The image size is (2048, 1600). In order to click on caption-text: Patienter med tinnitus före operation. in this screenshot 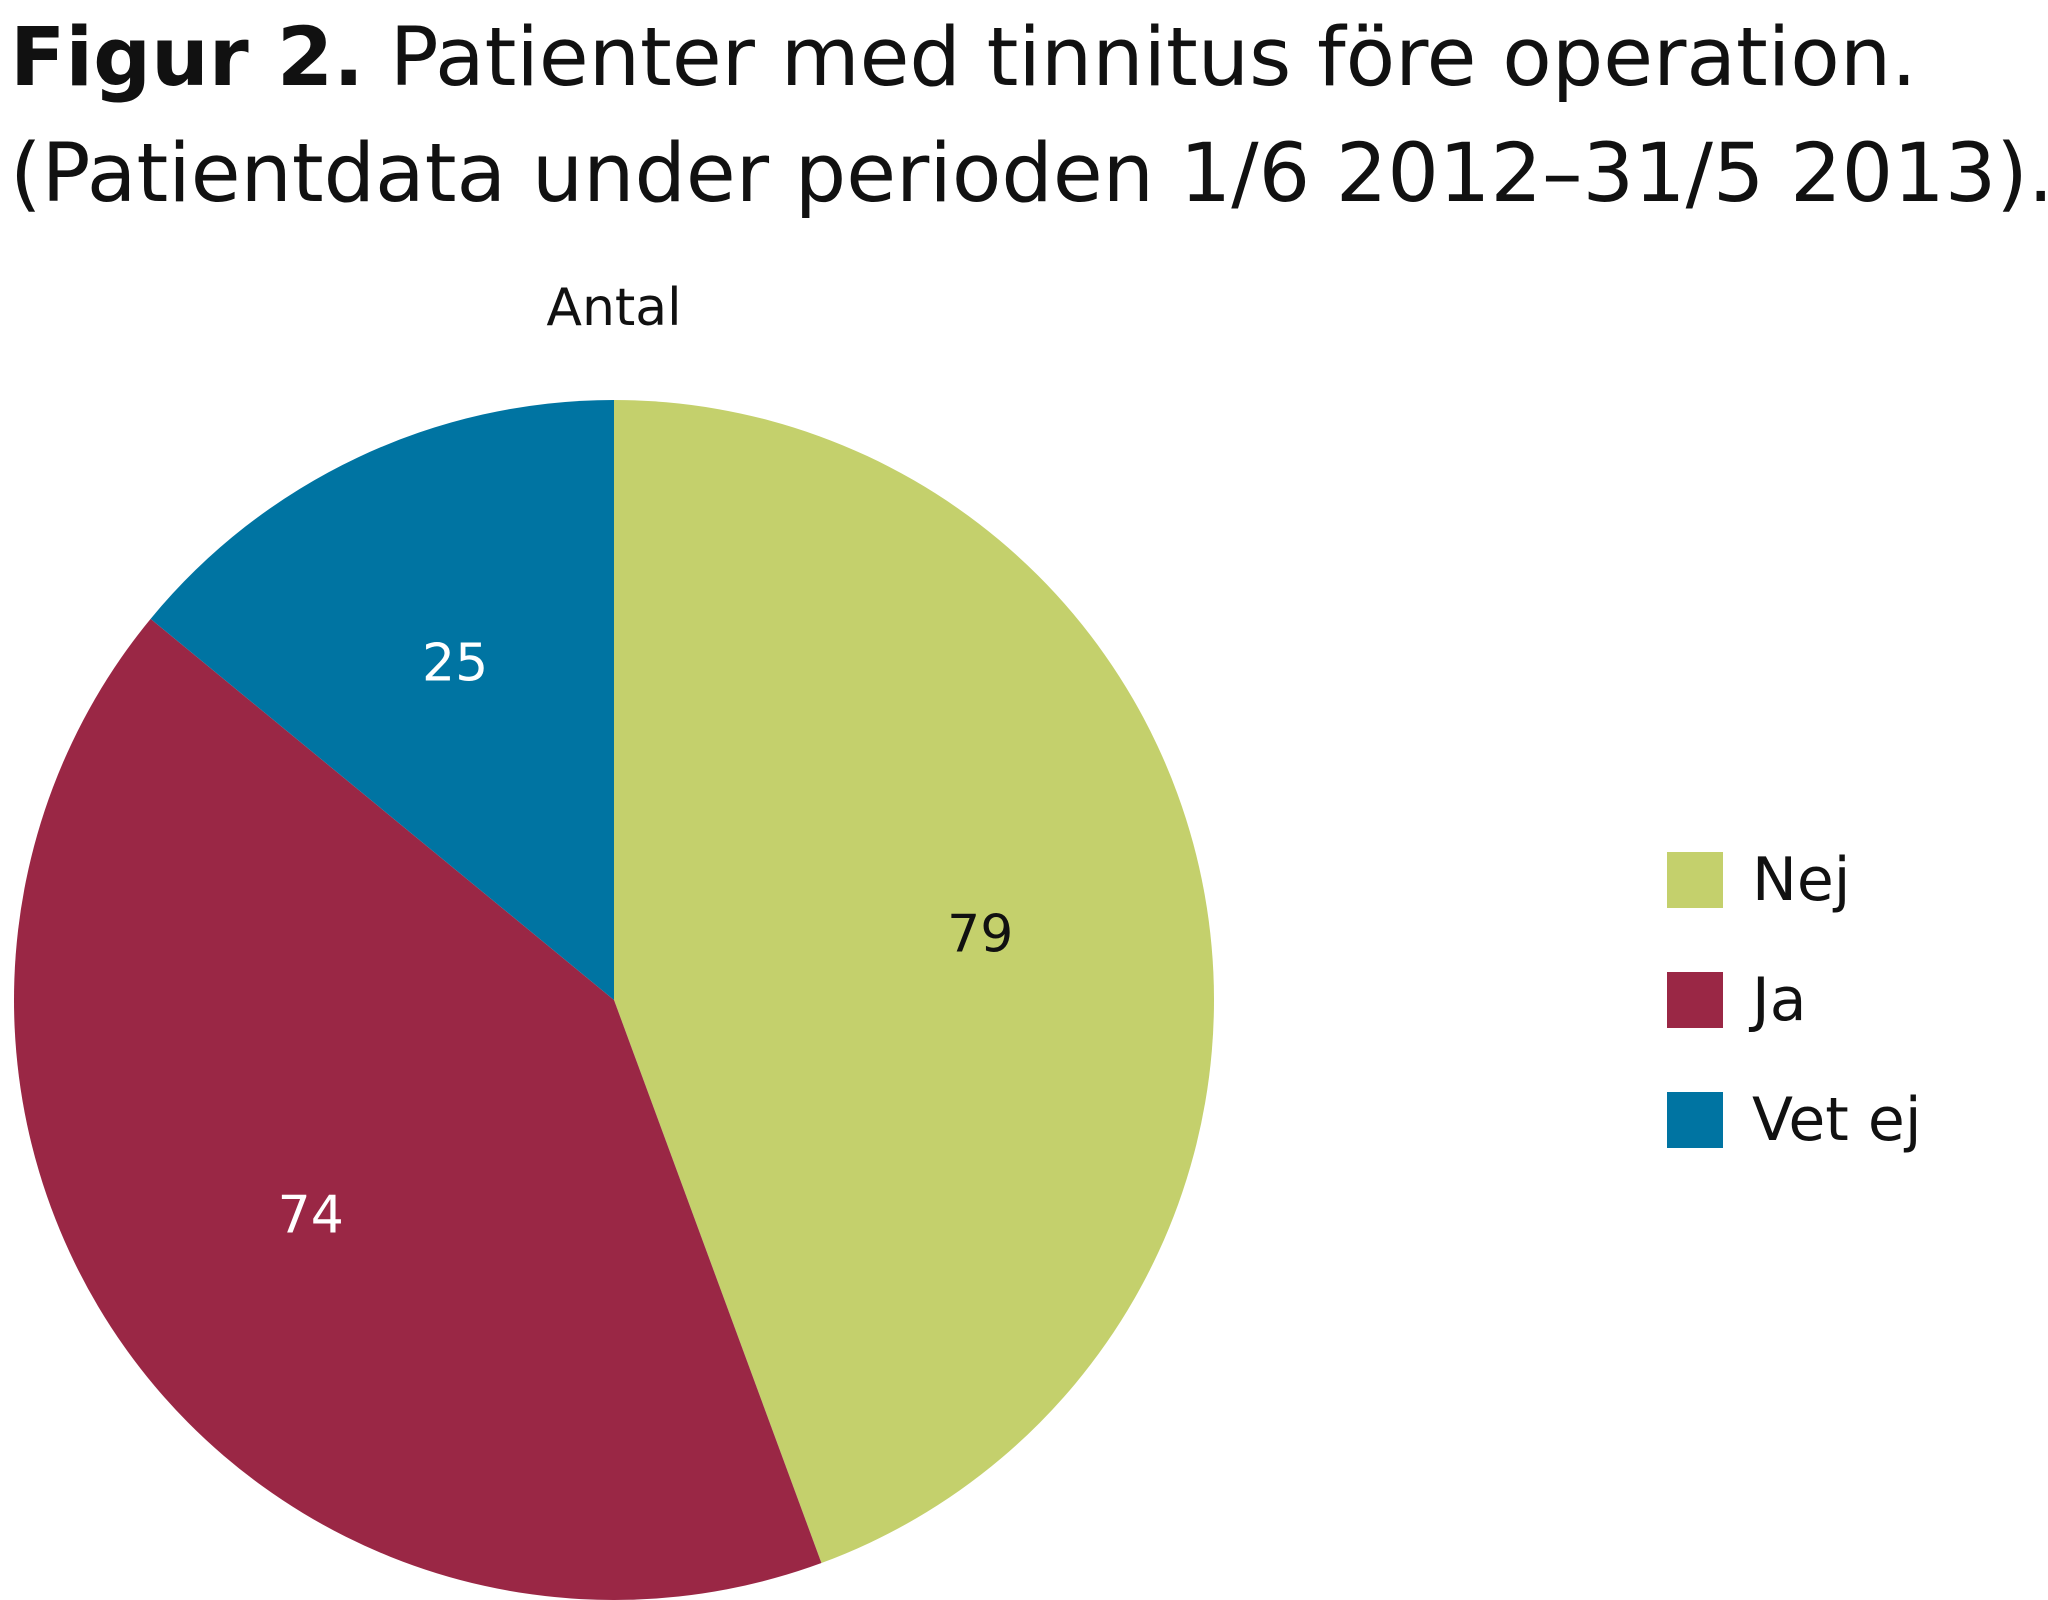, I will do `click(1140, 58)`.